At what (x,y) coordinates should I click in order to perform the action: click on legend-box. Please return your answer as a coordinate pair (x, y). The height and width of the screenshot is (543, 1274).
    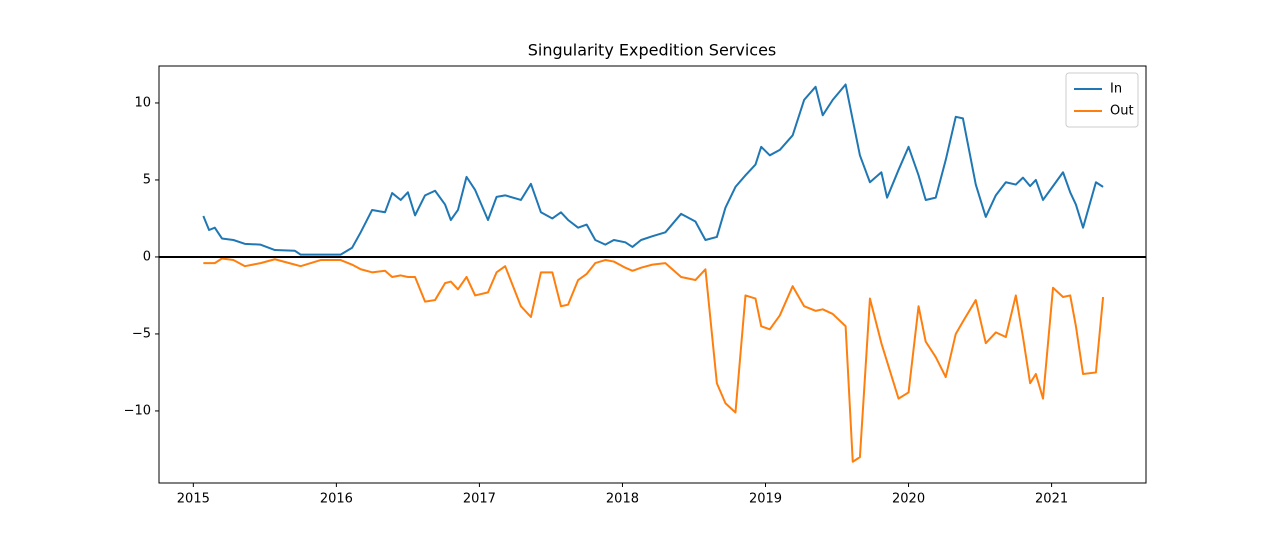
    Looking at the image, I should click on (1102, 100).